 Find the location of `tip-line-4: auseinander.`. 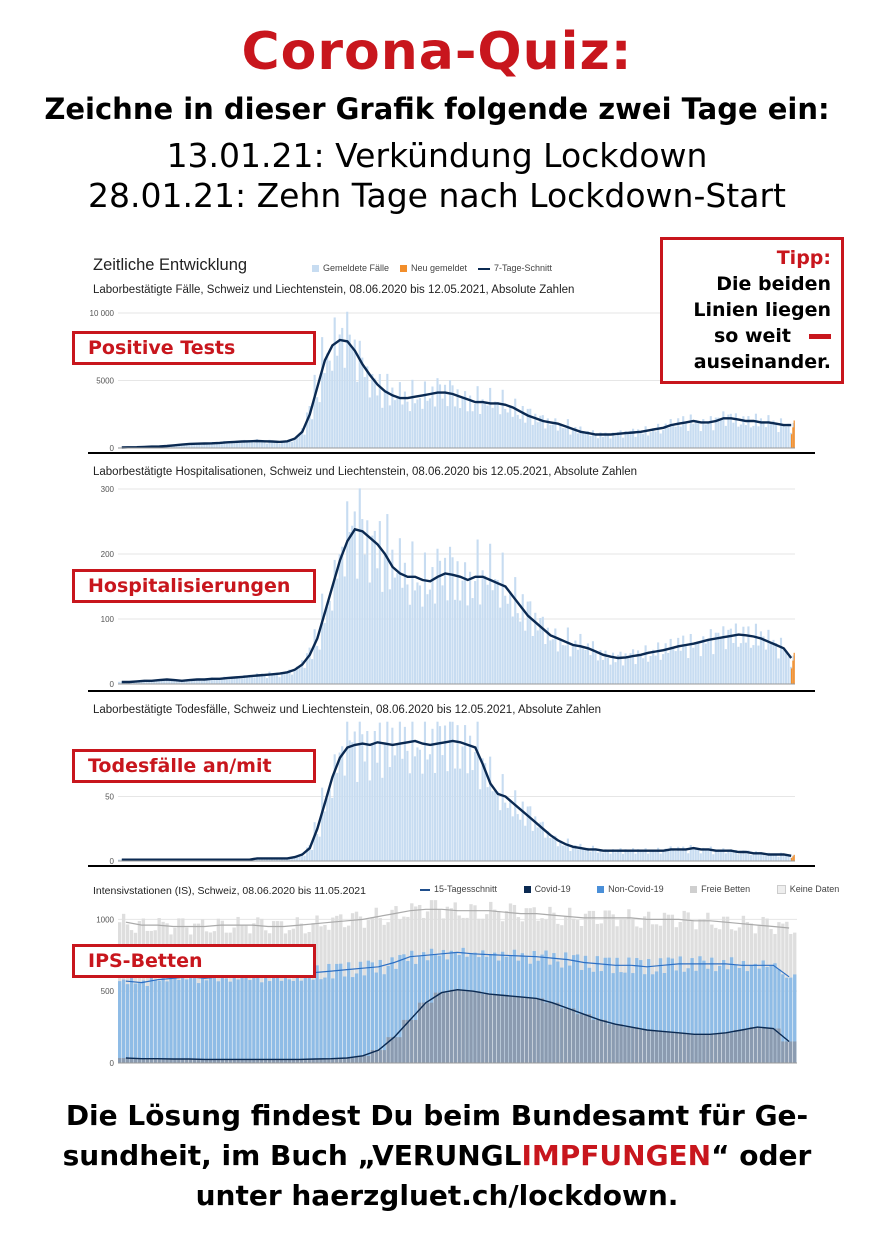

tip-line-4: auseinander. is located at coordinates (762, 362).